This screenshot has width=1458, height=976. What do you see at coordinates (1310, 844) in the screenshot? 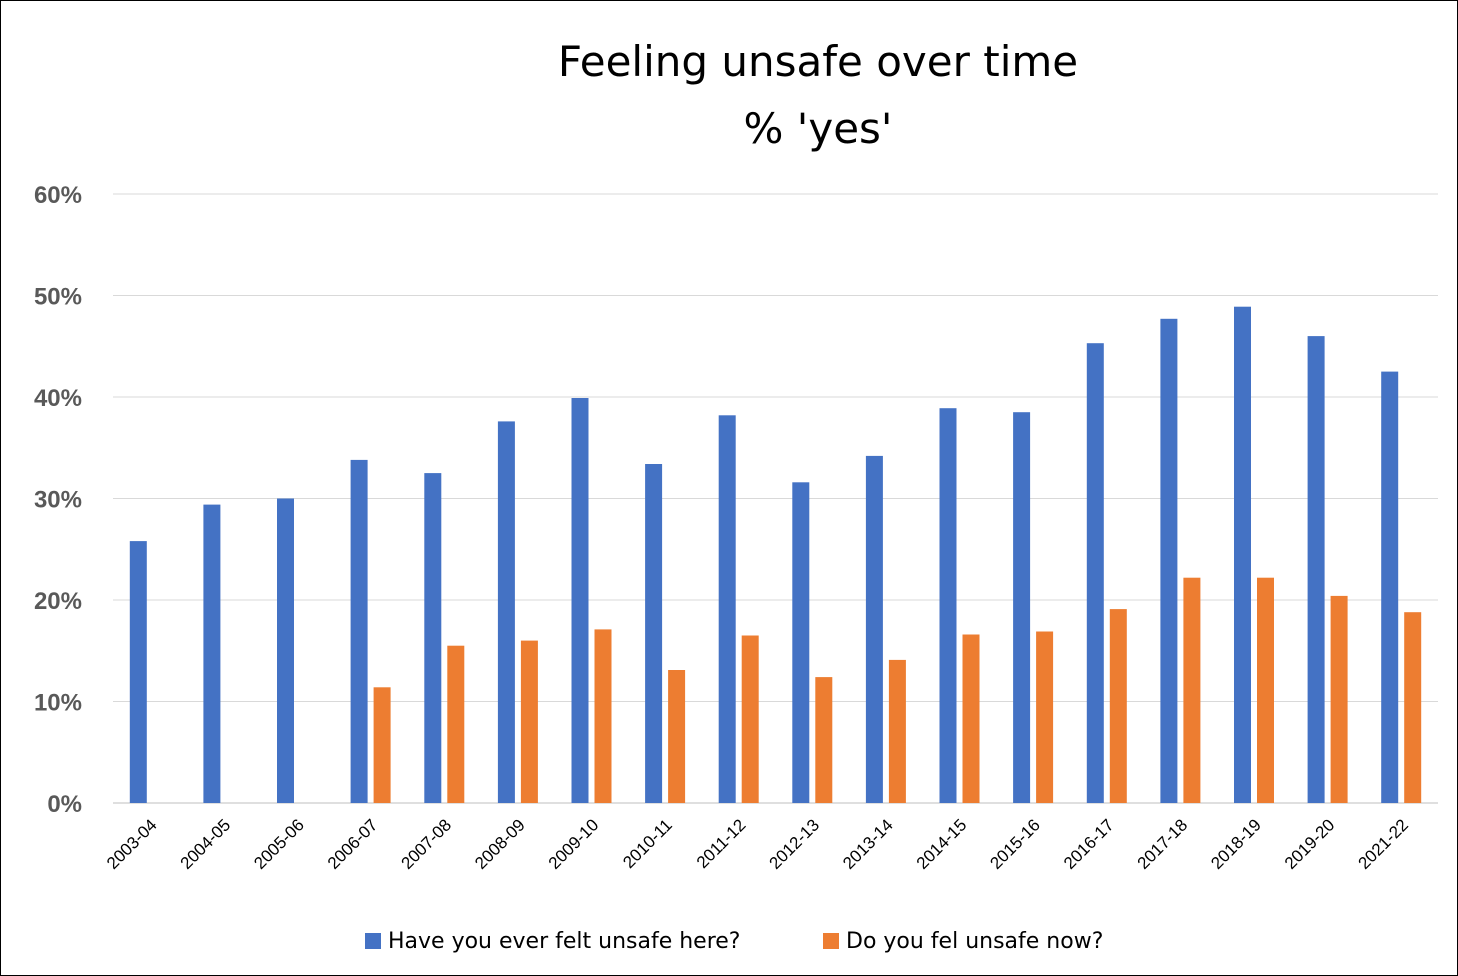
I see `x-tick-label: 2019-20` at bounding box center [1310, 844].